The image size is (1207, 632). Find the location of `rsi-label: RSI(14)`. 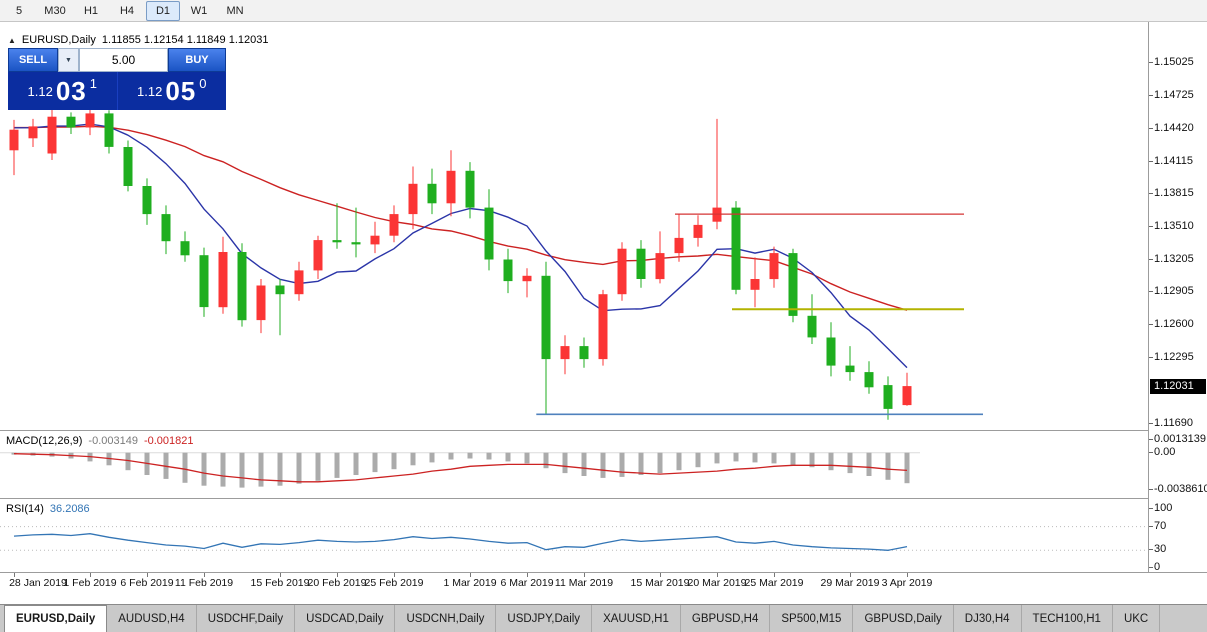

rsi-label: RSI(14) is located at coordinates (25, 509).